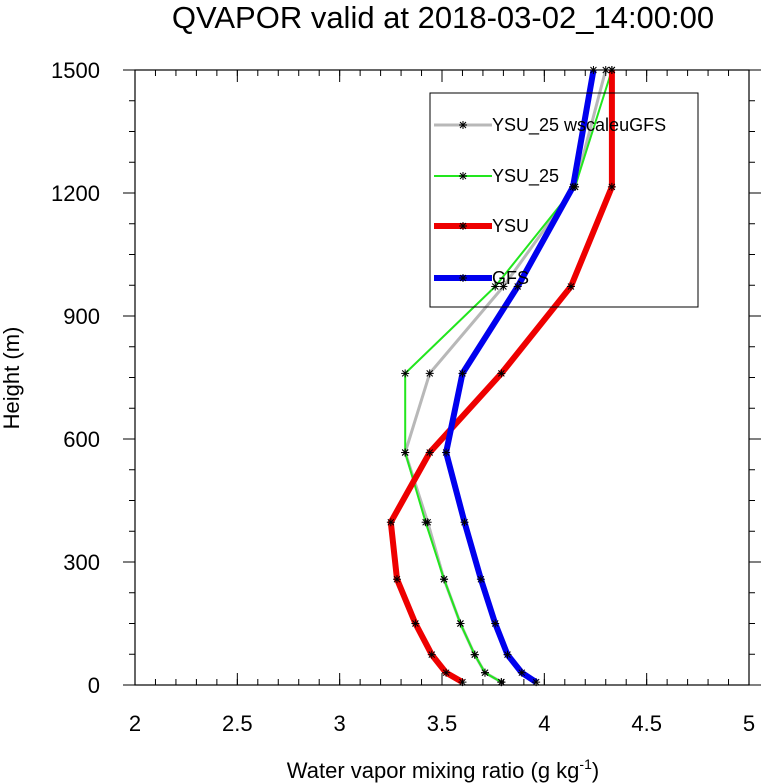 This screenshot has height=784, width=766. What do you see at coordinates (94, 685) in the screenshot?
I see `y-tick-label: 0` at bounding box center [94, 685].